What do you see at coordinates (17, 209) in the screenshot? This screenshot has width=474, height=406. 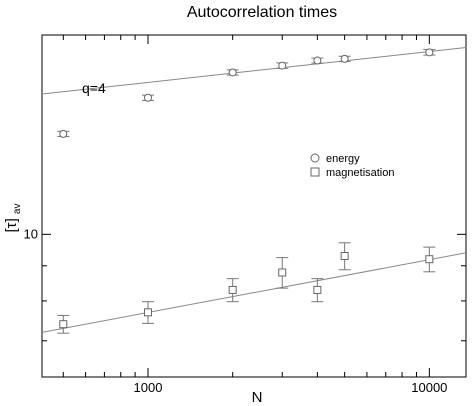 I see `y-axis-label-subscript: av` at bounding box center [17, 209].